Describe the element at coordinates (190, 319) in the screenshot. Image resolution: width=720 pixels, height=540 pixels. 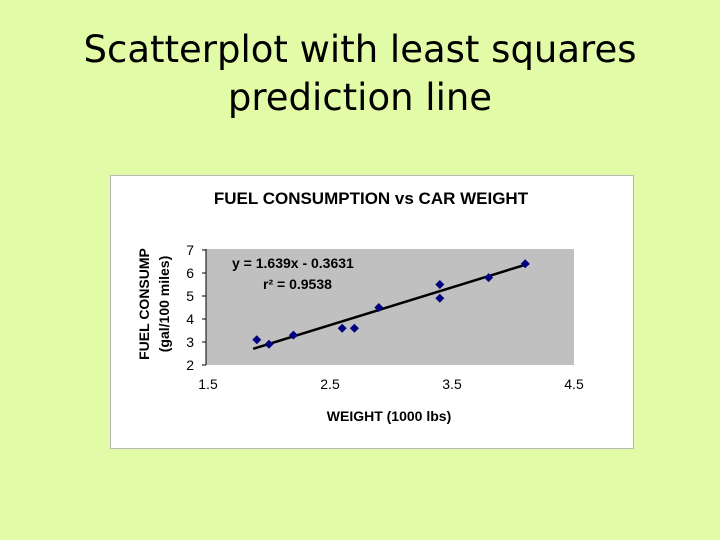
I see `y-tick-label: 4` at that location.